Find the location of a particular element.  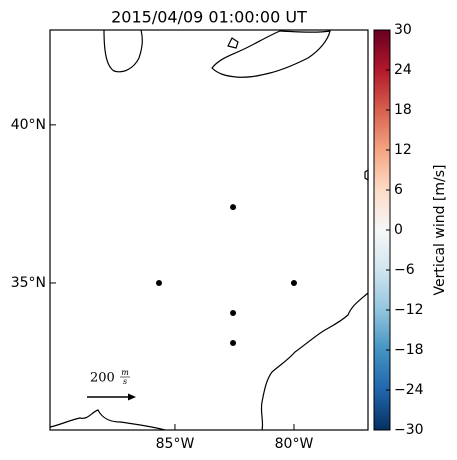

colorbar-tick-label: 12 is located at coordinates (403, 150).